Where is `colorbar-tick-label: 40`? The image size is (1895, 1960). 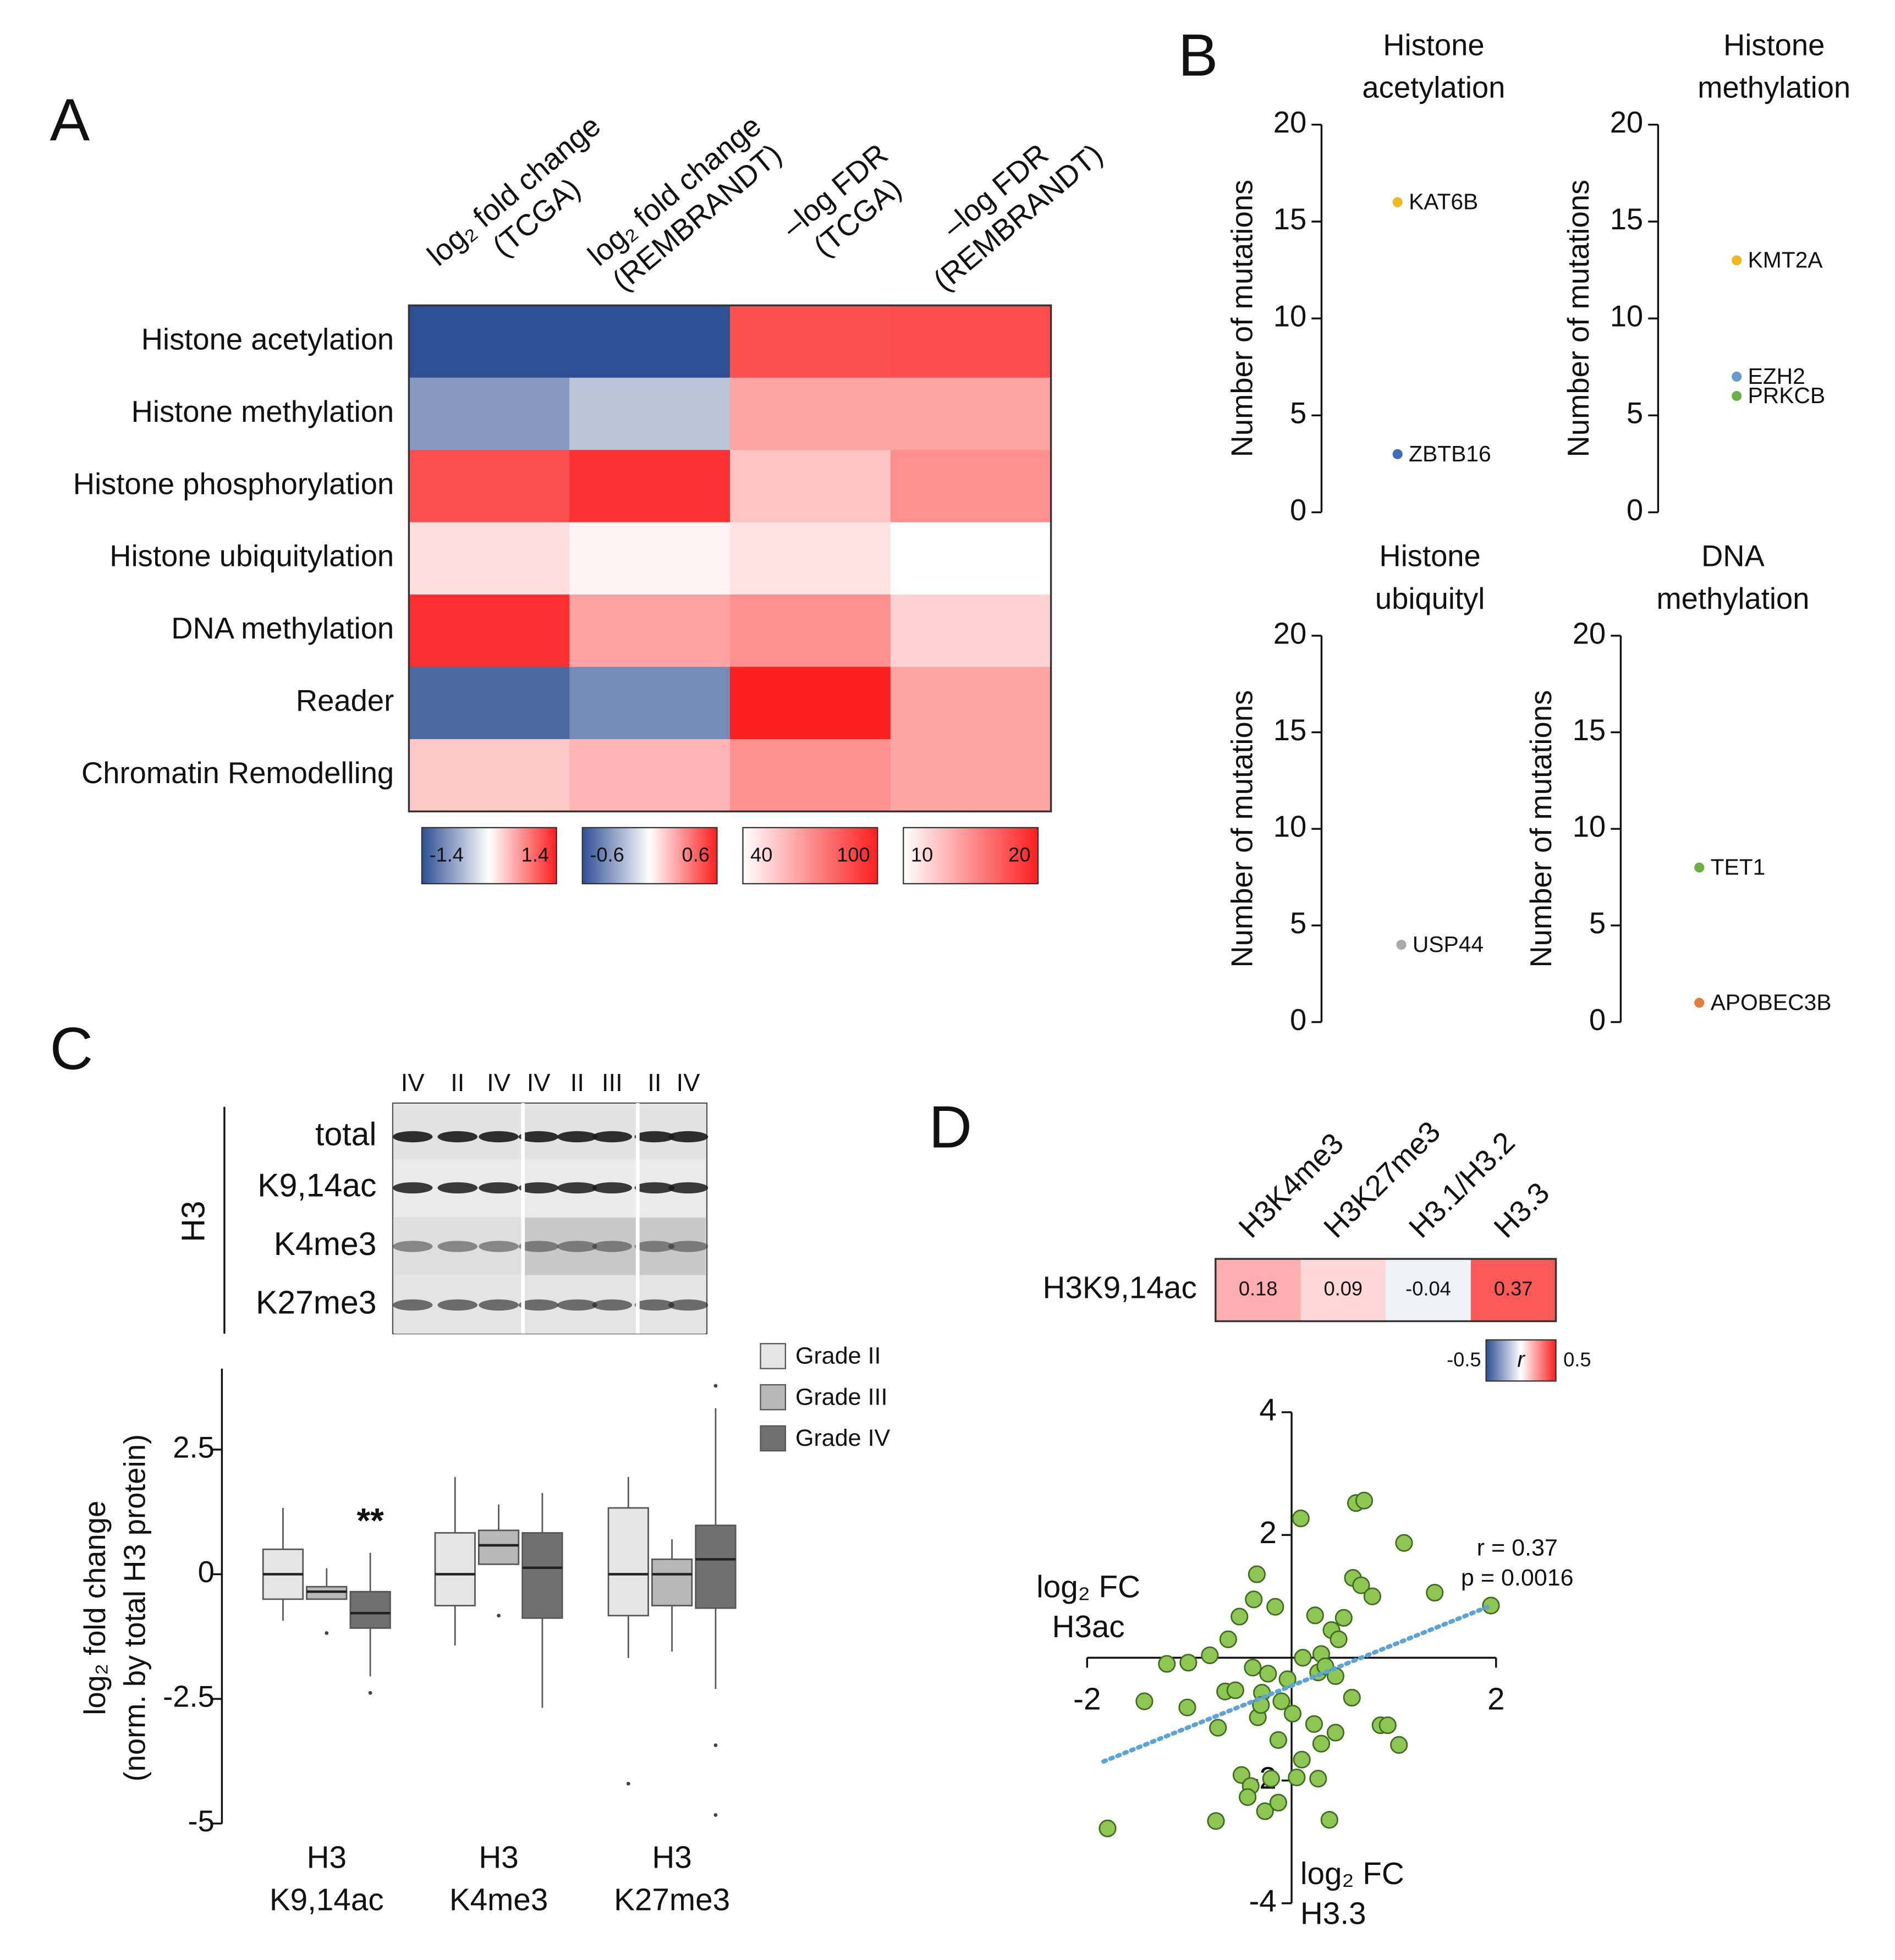 colorbar-tick-label: 40 is located at coordinates (761, 855).